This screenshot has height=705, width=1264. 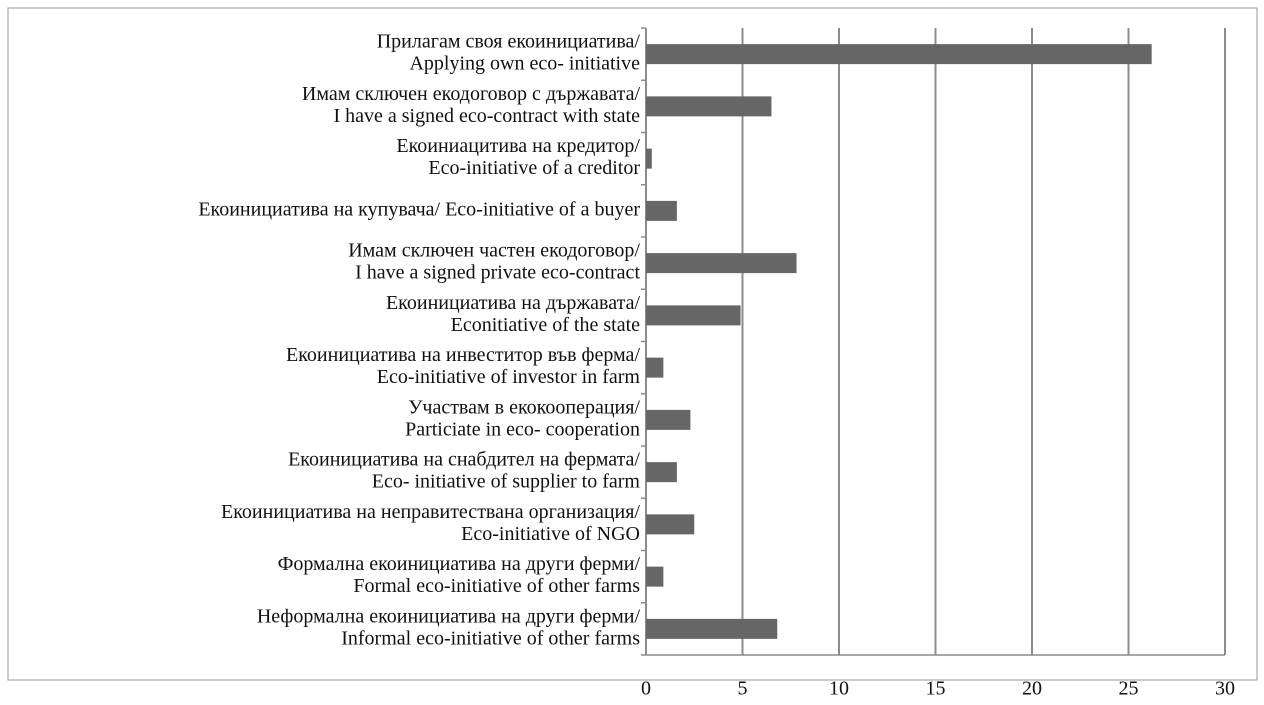 I want to click on y-tick-label: Applying own eco- initiative, so click(x=524, y=64).